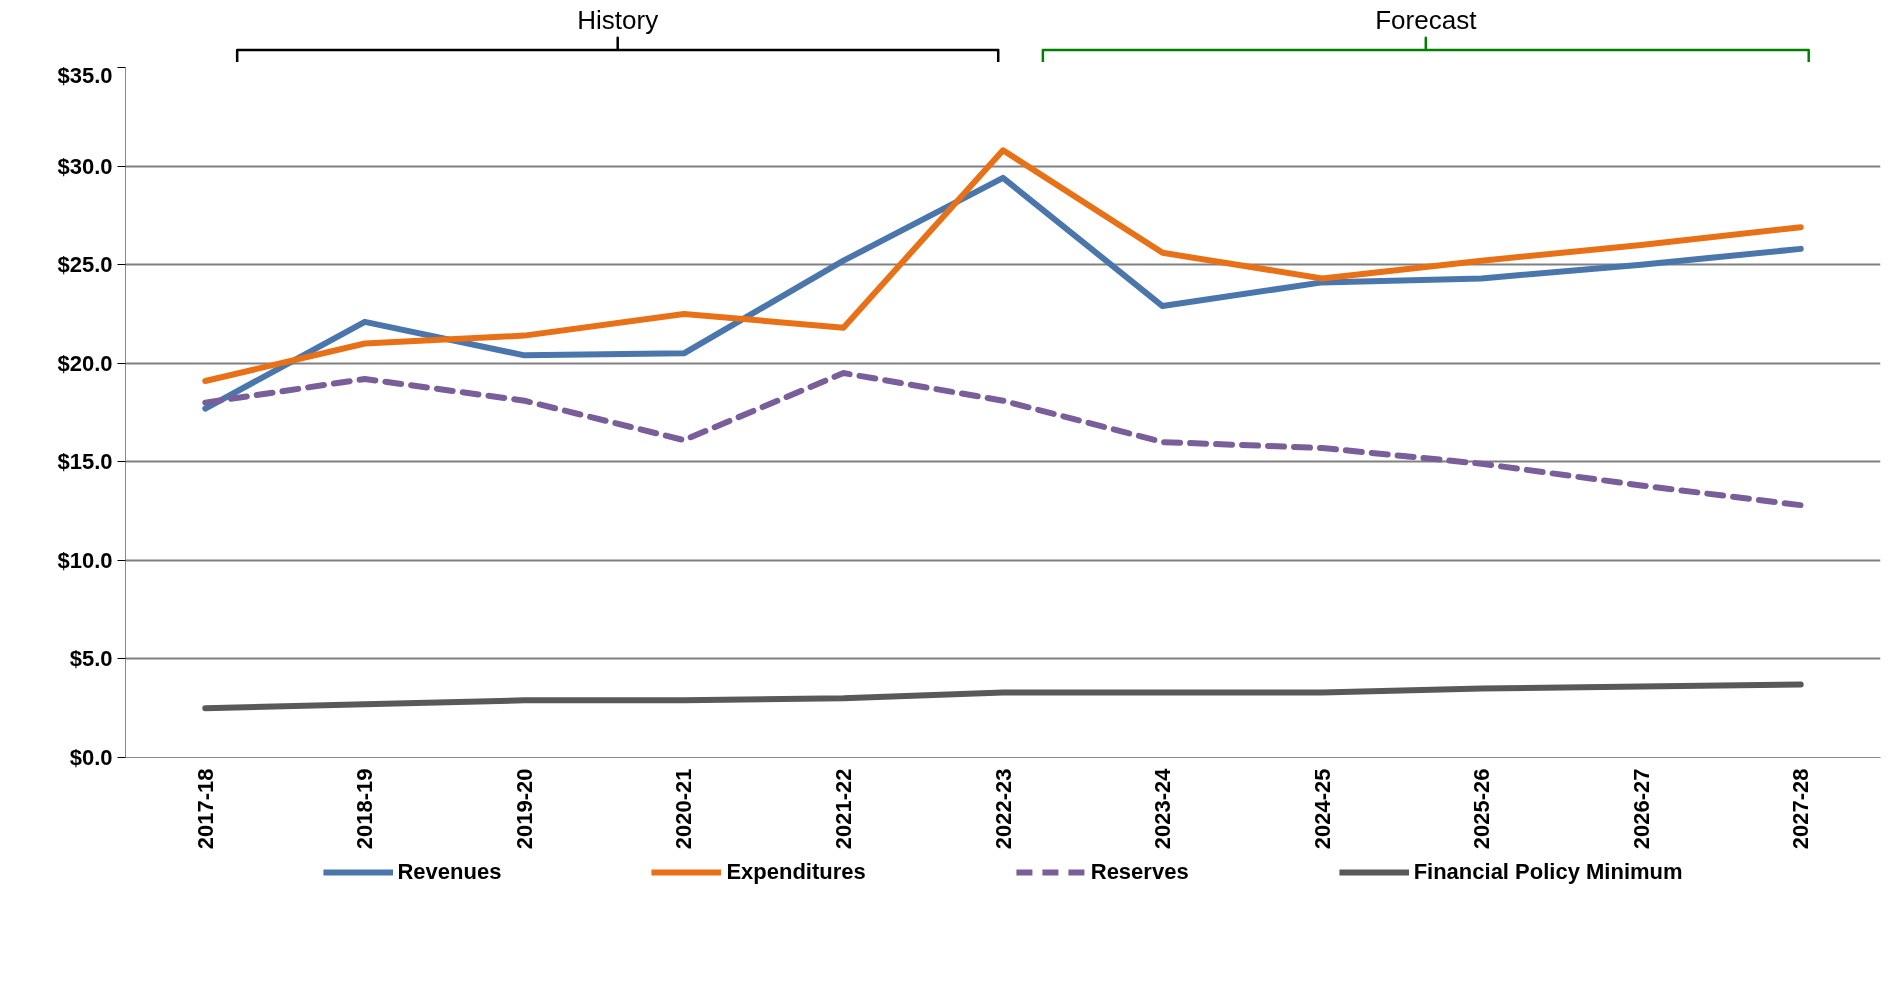  Describe the element at coordinates (91, 757) in the screenshot. I see `y-tick-label: $0.0` at that location.